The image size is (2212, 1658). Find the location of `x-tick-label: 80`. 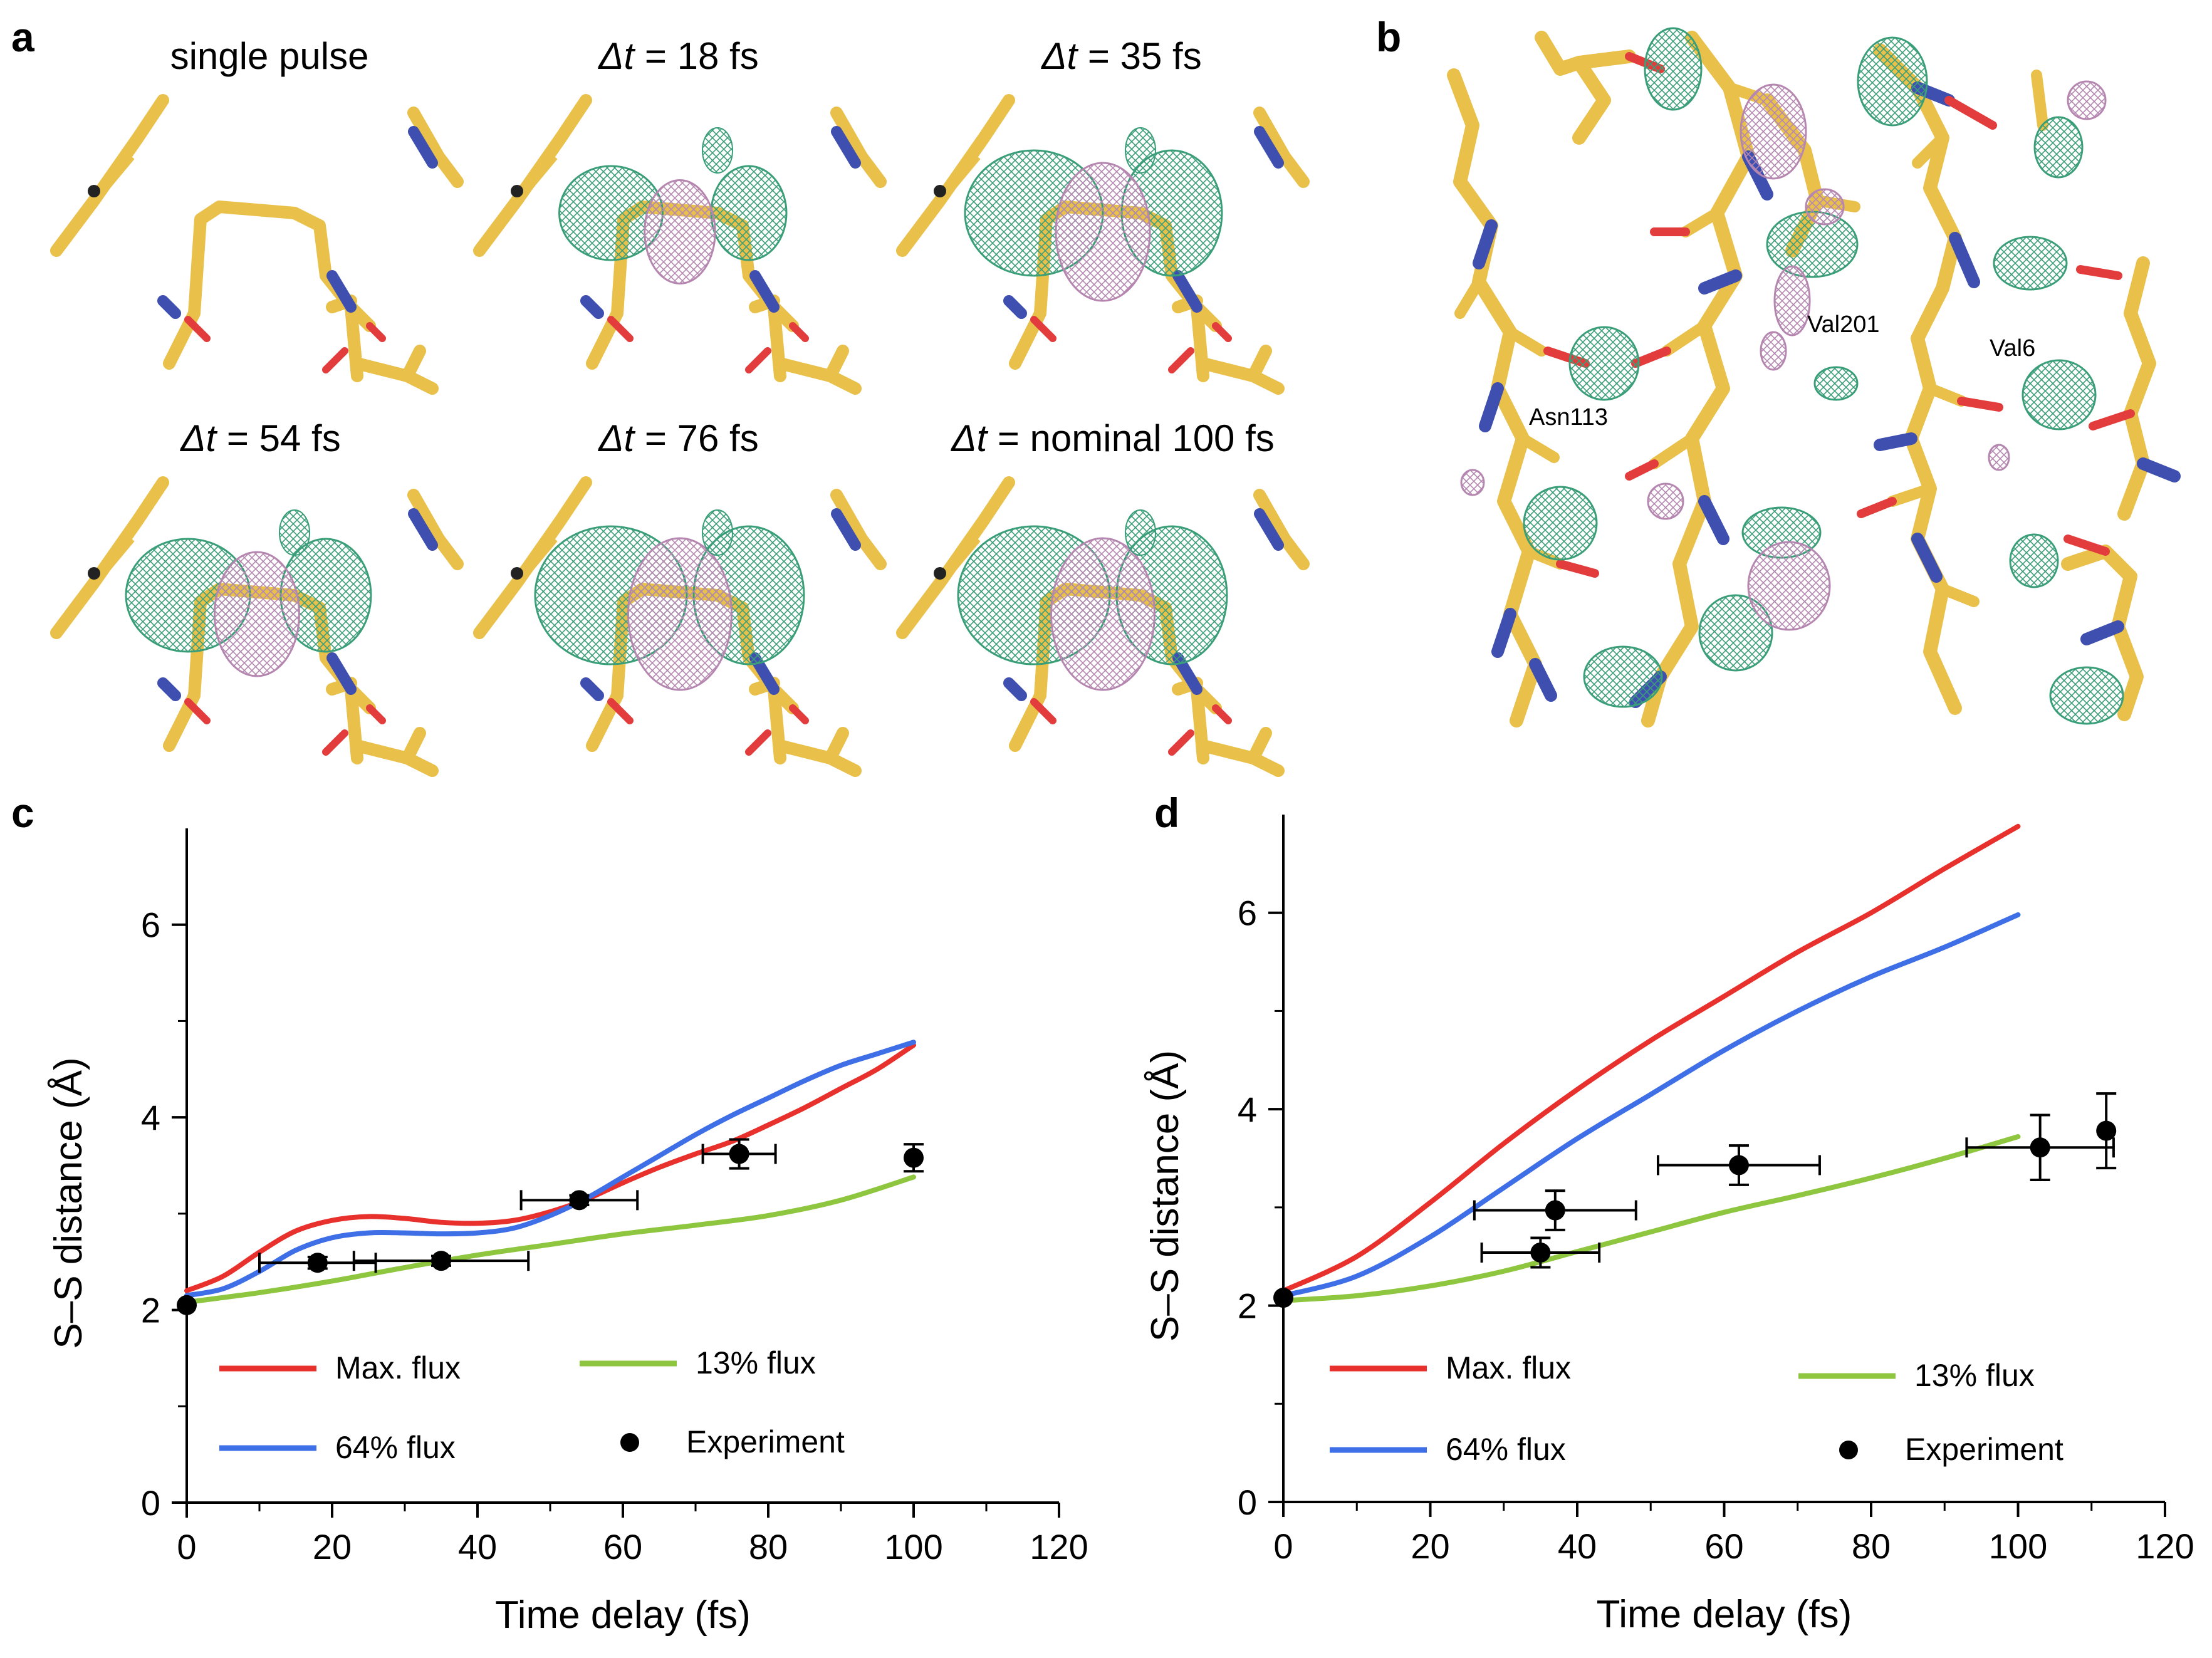

x-tick-label: 80 is located at coordinates (768, 1547).